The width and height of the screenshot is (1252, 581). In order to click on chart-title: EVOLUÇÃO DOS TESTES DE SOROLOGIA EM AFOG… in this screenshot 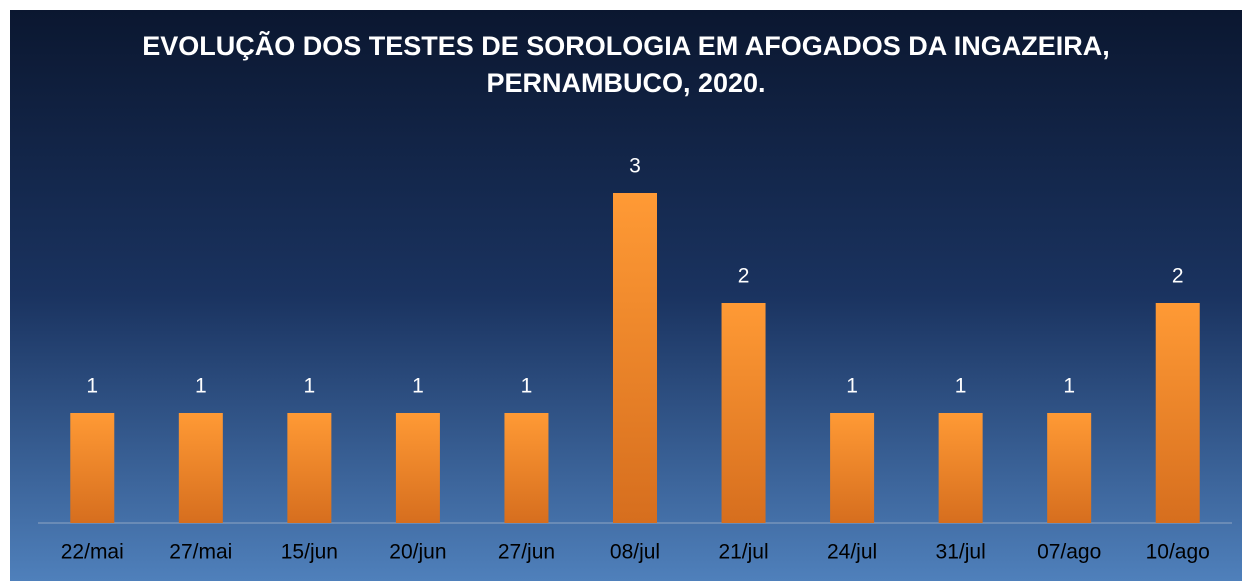, I will do `click(626, 64)`.